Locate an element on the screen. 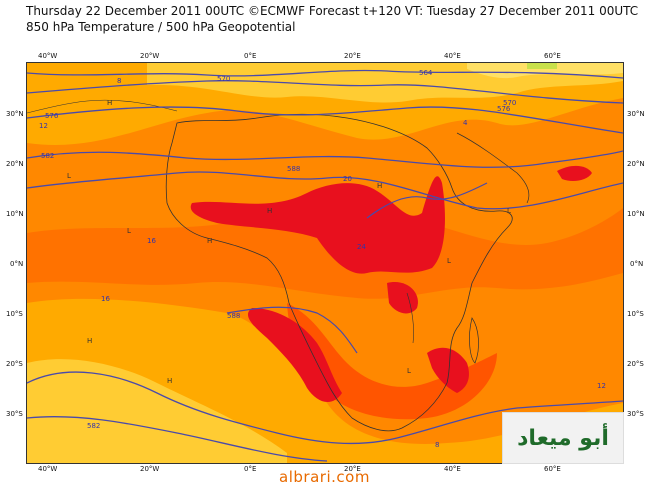 The height and width of the screenshot is (488, 649). lon-label-bottom-20w: 20°W is located at coordinates (150, 469).